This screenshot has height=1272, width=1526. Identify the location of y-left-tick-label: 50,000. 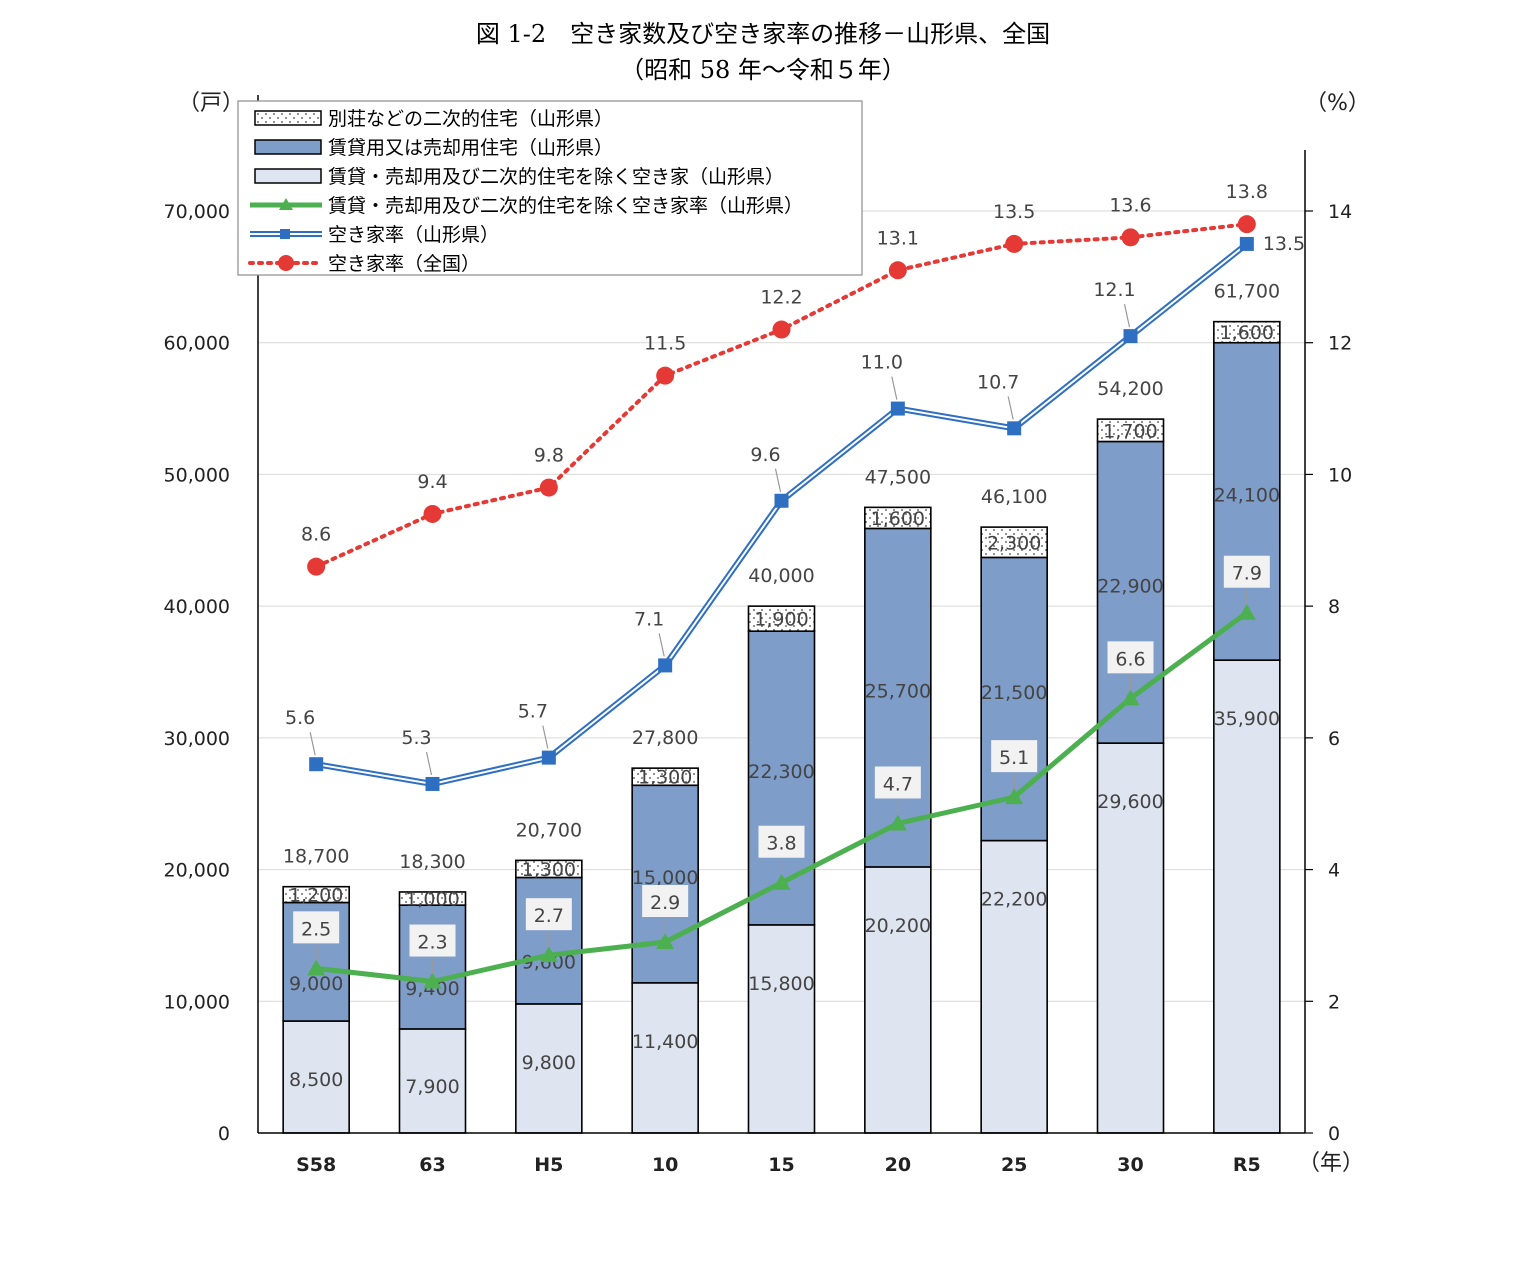
(197, 475).